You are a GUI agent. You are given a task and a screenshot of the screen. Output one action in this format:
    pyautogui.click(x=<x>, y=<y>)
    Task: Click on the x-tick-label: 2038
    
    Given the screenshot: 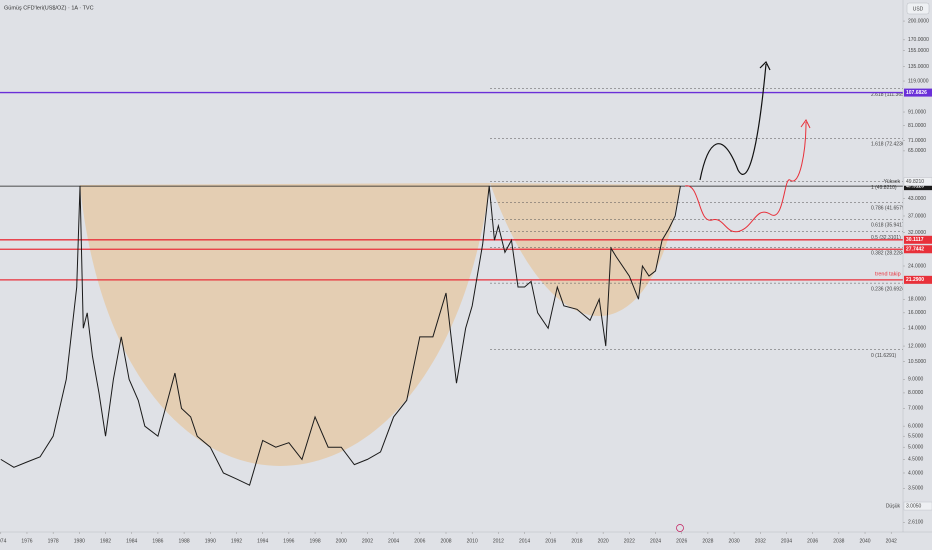 What is the action you would take?
    pyautogui.click(x=838, y=541)
    